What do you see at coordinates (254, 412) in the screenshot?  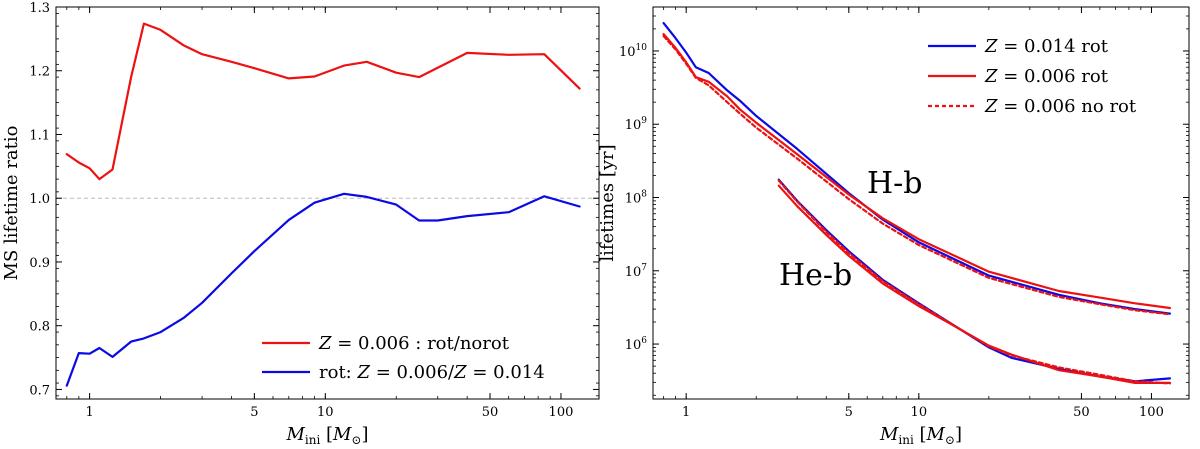 I see `left-x-tick-label: 5` at bounding box center [254, 412].